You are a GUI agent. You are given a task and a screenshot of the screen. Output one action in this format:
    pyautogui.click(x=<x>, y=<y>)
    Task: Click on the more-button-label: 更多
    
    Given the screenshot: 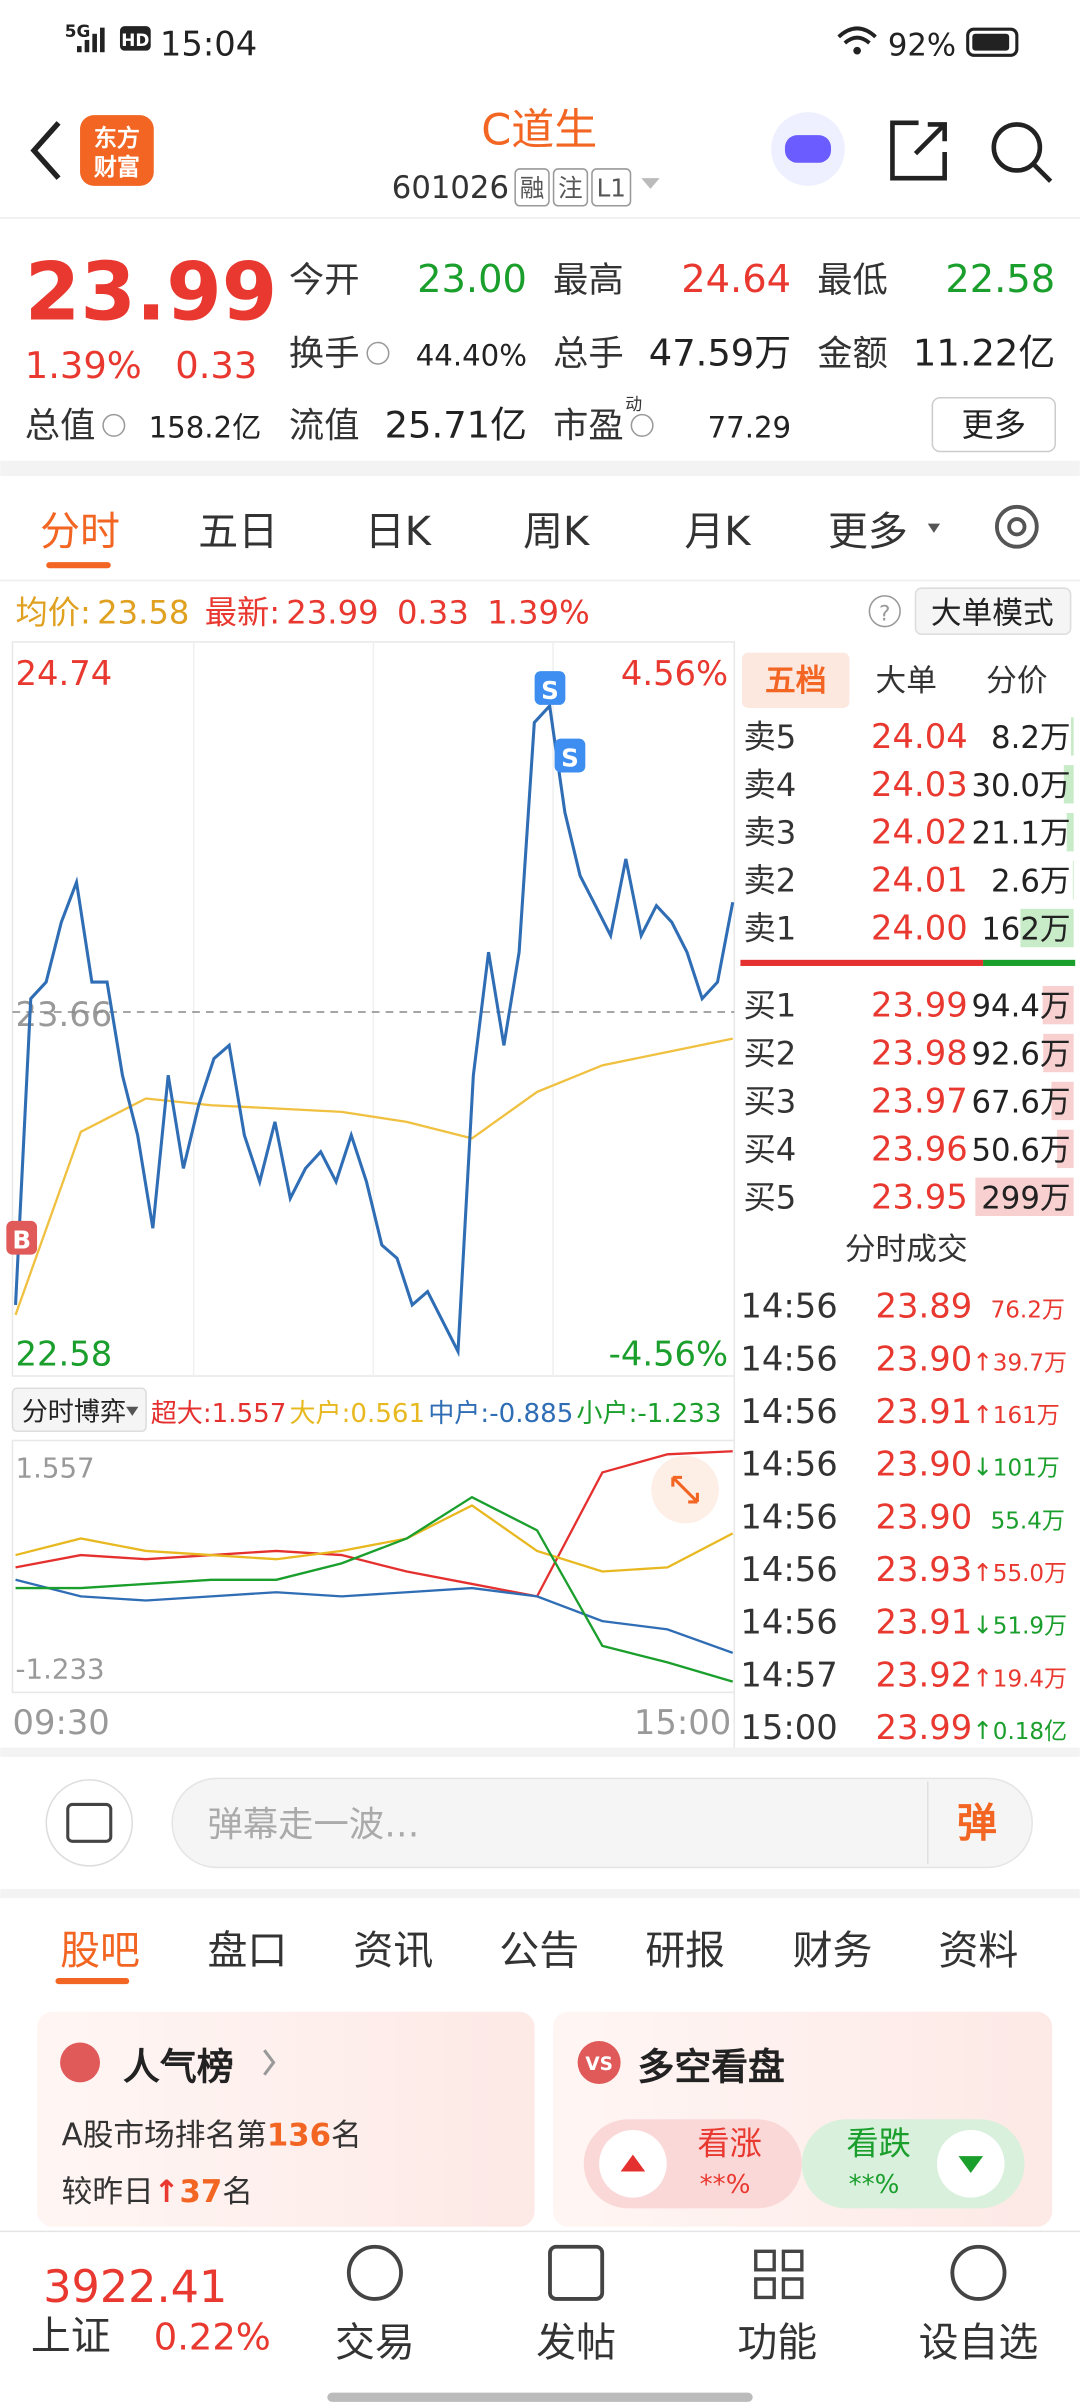 What is the action you would take?
    pyautogui.click(x=994, y=425)
    